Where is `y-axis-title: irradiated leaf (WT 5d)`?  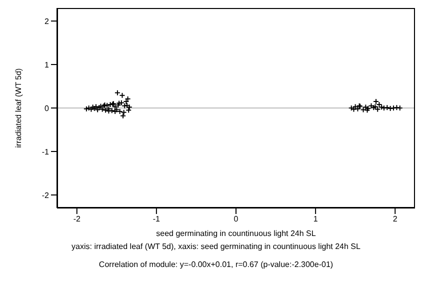
y-axis-title: irradiated leaf (WT 5d) is located at coordinates (18, 108).